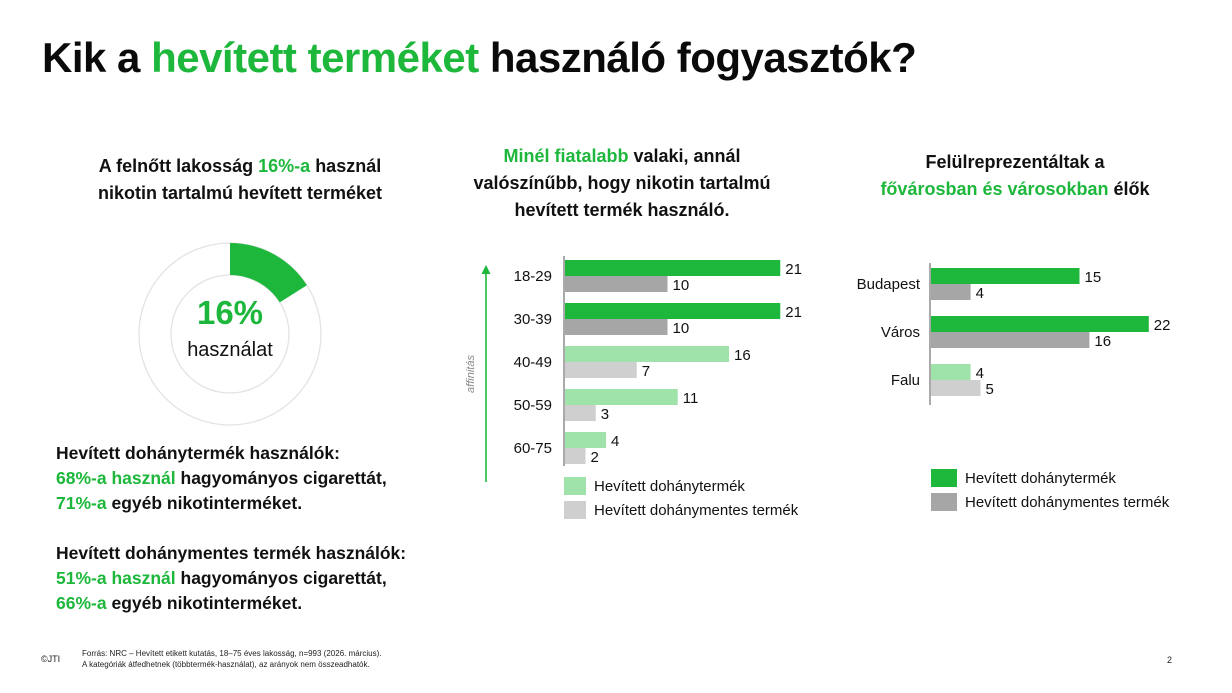 The height and width of the screenshot is (693, 1232). What do you see at coordinates (533, 319) in the screenshot?
I see `category-label: 30-39` at bounding box center [533, 319].